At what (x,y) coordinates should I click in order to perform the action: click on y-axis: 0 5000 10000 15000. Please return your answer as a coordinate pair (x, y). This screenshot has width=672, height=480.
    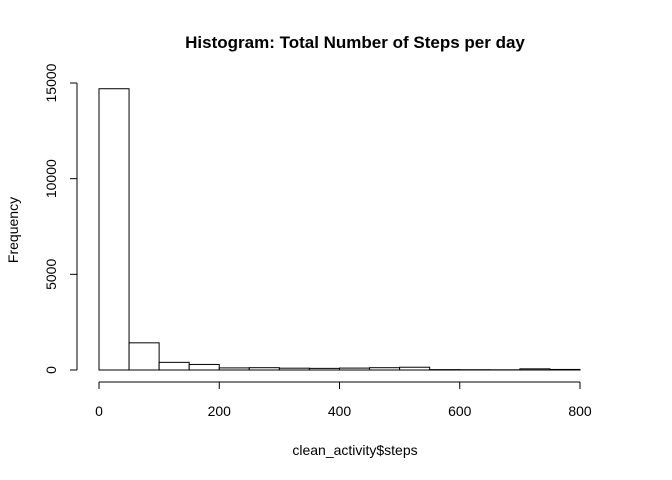
    Looking at the image, I should click on (60, 218).